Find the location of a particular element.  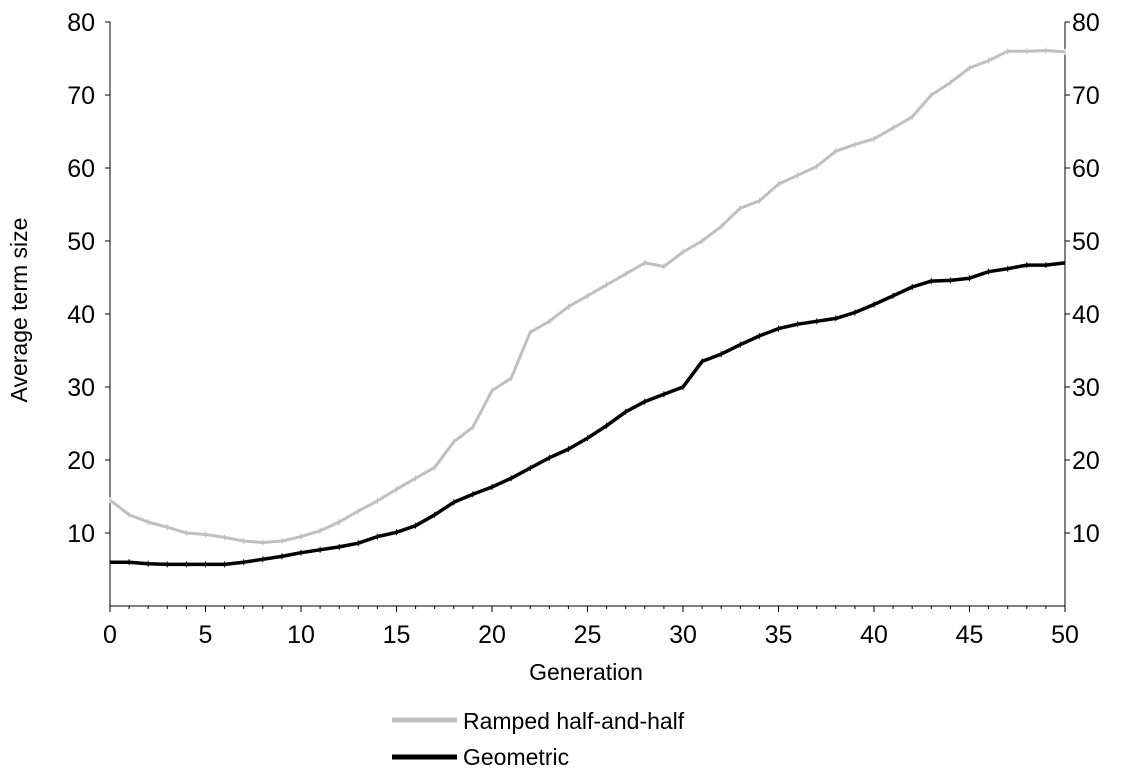

x-tick-label: 35 is located at coordinates (779, 635).